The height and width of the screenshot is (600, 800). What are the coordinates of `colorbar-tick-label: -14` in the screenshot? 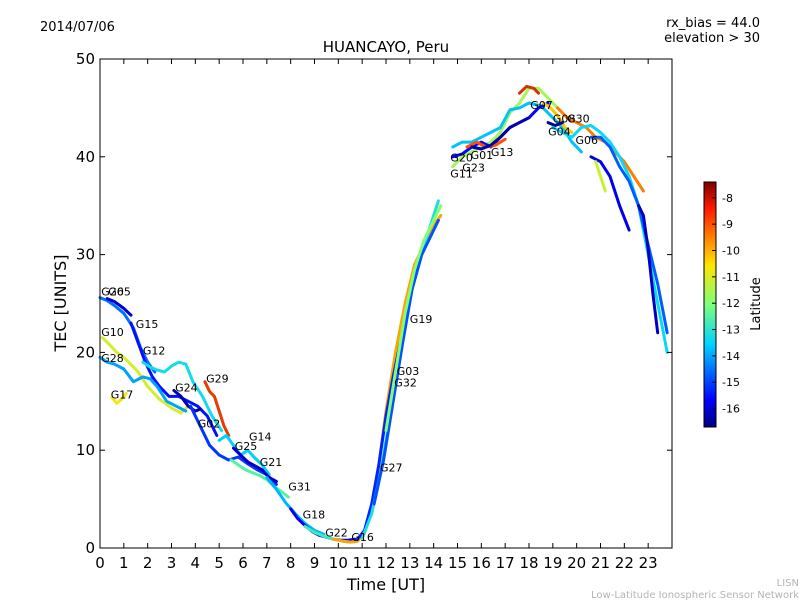 It's located at (731, 356).